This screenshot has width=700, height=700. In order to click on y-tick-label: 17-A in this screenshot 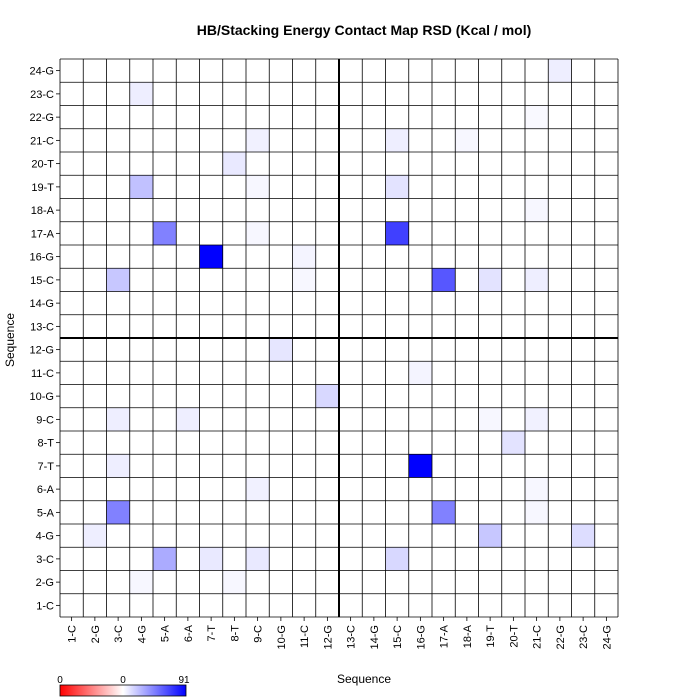, I will do `click(43, 234)`.